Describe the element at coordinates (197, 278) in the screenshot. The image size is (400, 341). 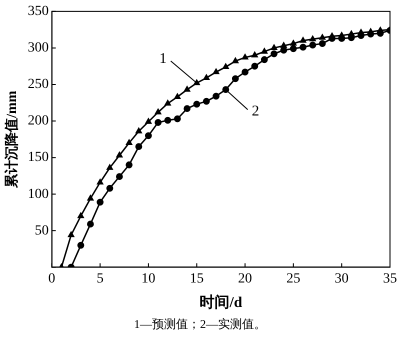
I see `x-tick-label: 15` at that location.